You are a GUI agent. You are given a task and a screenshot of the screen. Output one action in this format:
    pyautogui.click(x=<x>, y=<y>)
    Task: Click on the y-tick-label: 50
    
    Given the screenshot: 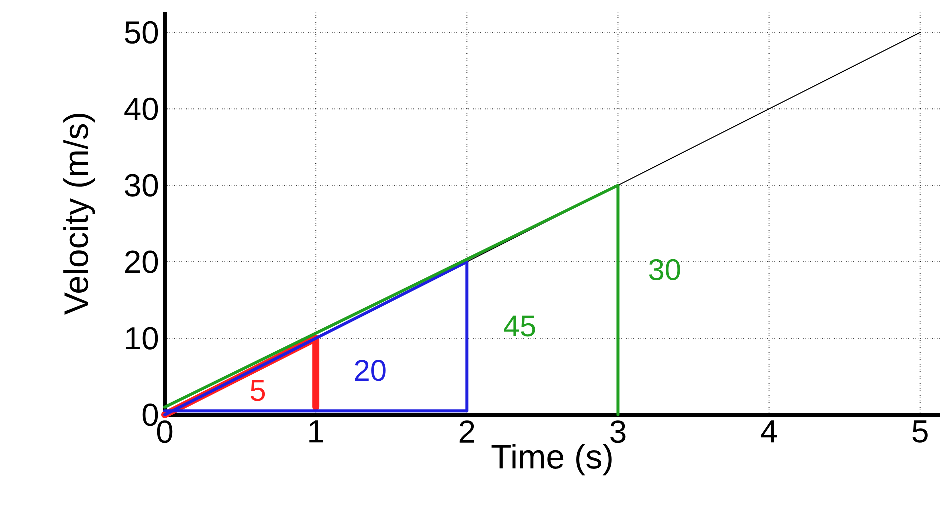 What is the action you would take?
    pyautogui.click(x=141, y=32)
    